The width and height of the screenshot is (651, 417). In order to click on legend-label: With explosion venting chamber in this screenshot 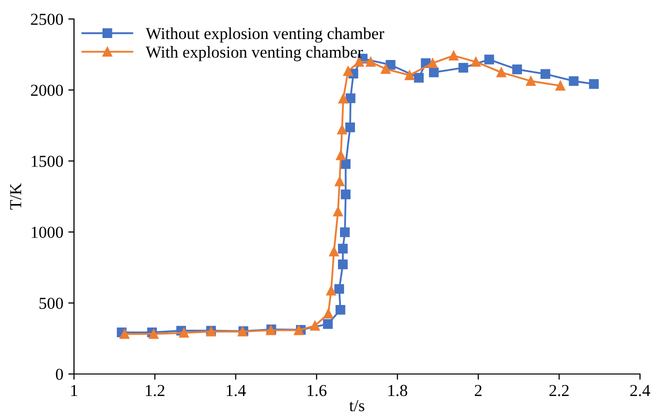, I will do `click(254, 54)`.